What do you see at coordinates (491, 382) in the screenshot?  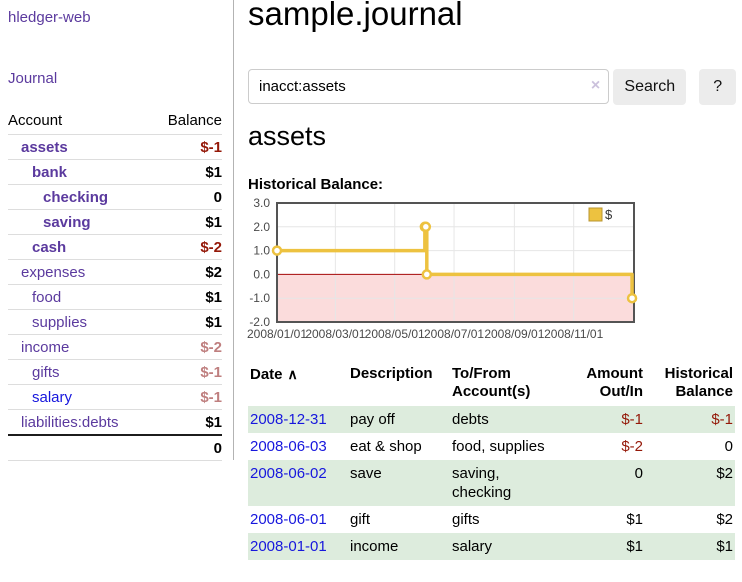 I see `column-header-tofrom: To/From Account(s)` at bounding box center [491, 382].